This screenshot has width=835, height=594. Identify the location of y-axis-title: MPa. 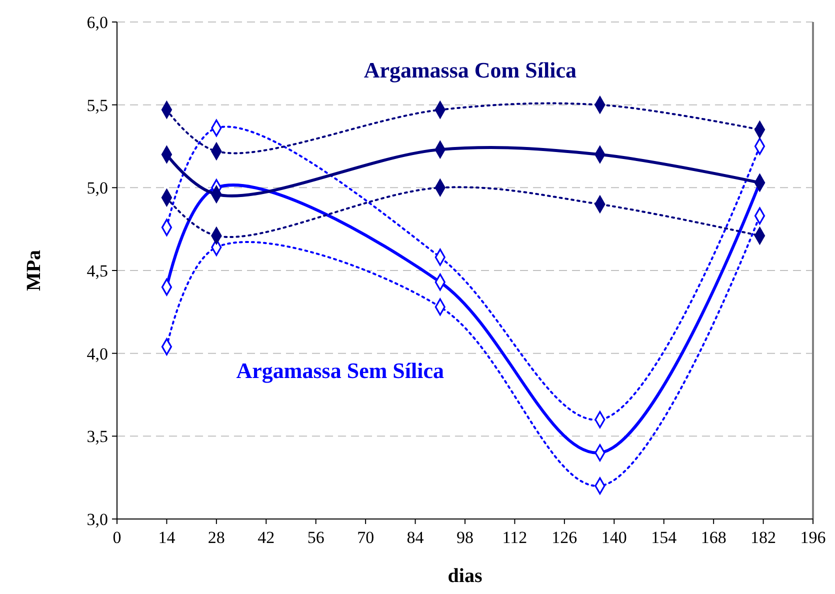
(34, 271).